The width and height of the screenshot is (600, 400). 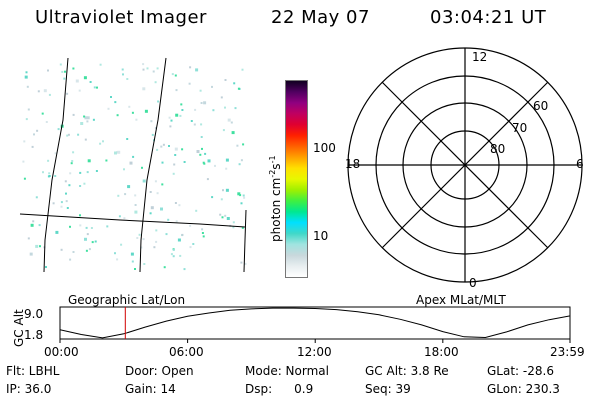 What do you see at coordinates (324, 148) in the screenshot?
I see `colorbar-tick-100: 100` at bounding box center [324, 148].